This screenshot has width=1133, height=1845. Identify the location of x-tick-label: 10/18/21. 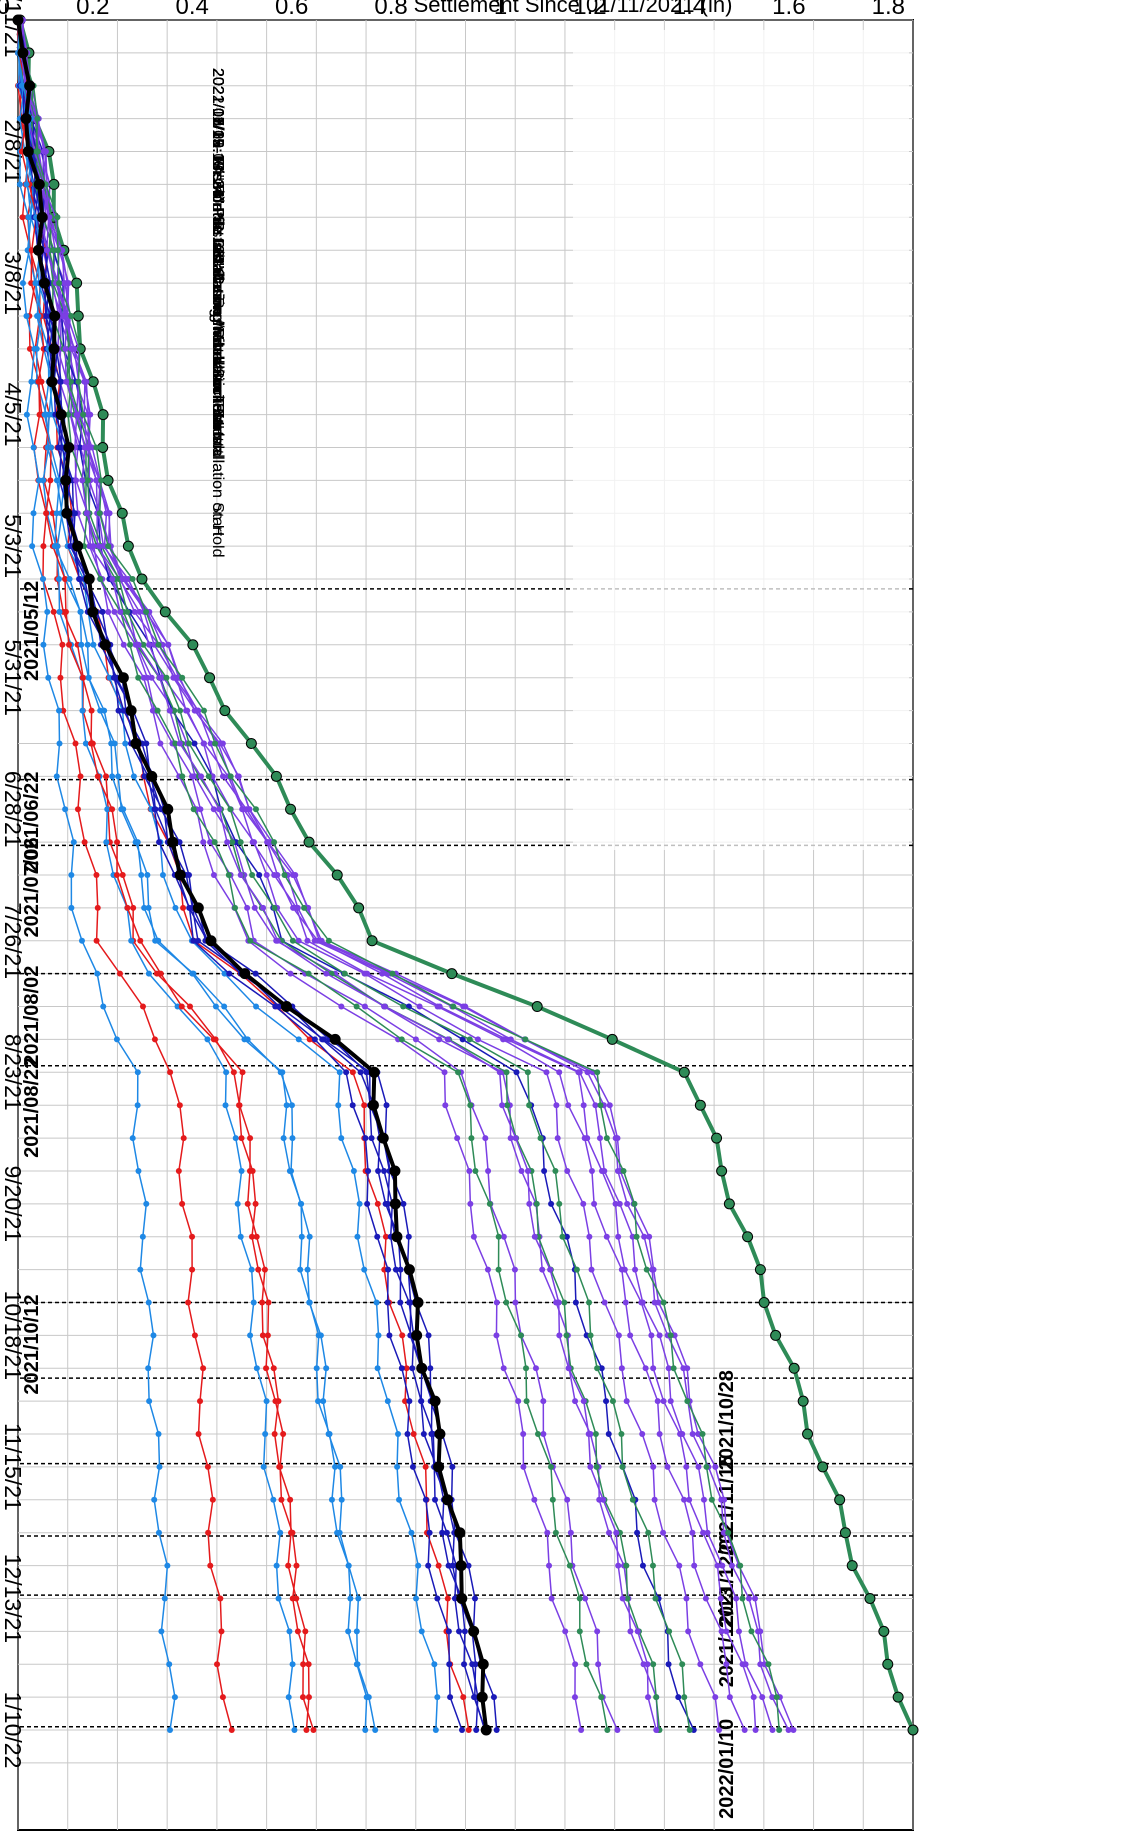
(13, 1336).